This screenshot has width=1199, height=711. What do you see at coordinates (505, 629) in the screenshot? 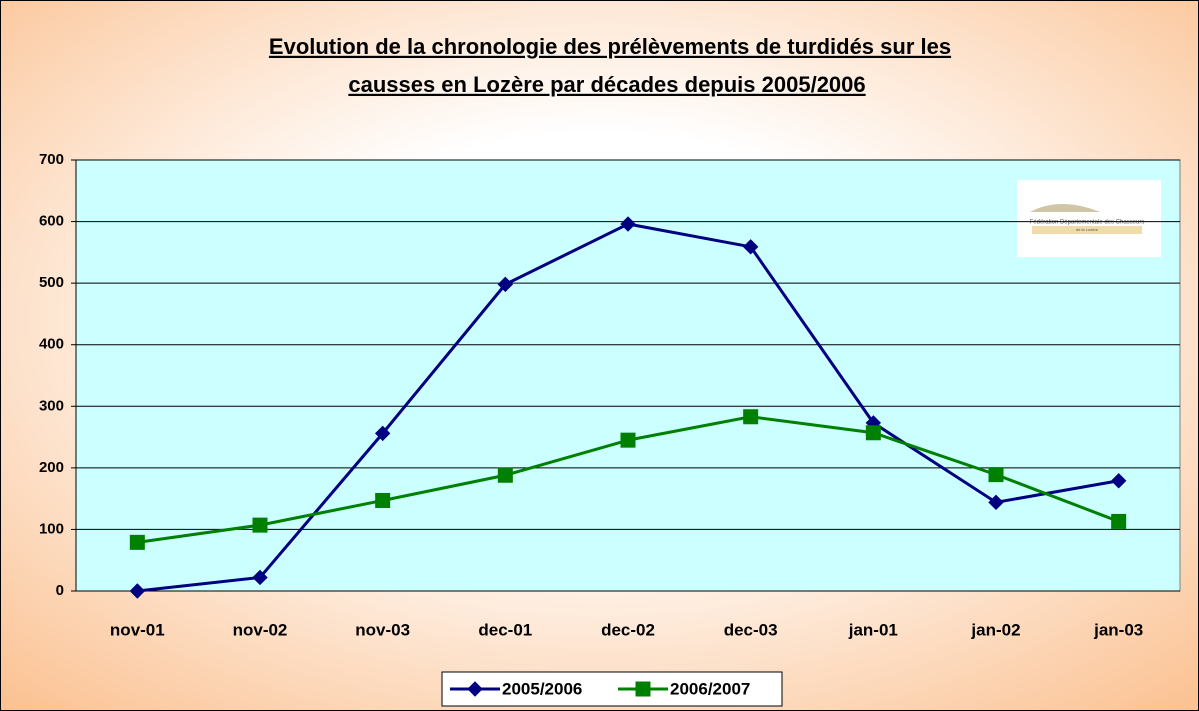
I see `x-tick-label: dec-01` at bounding box center [505, 629].